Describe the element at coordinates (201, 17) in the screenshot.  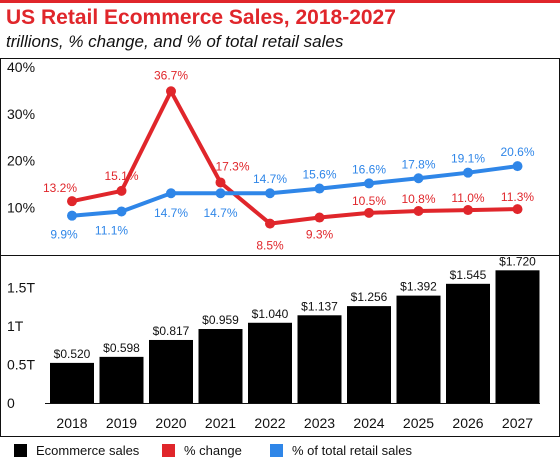
I see `chart-title: US Retail Ecommerce Sales, 2018-2027` at that location.